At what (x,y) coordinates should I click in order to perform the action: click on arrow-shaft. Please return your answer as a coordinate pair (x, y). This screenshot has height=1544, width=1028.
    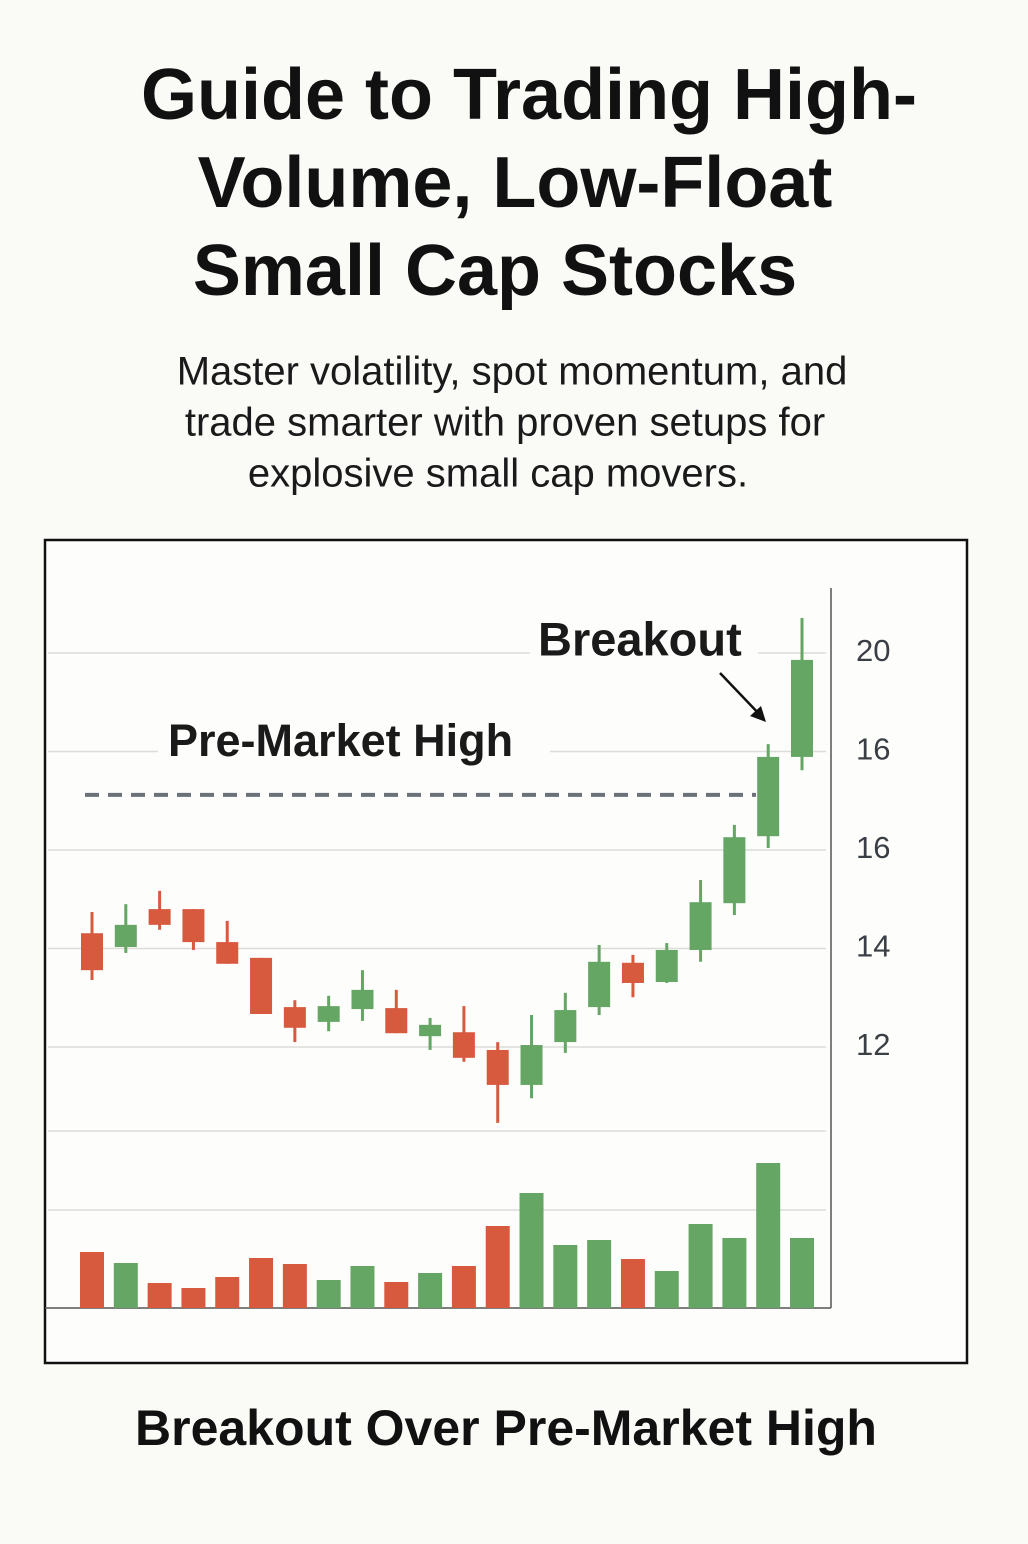
    Looking at the image, I should click on (741, 695).